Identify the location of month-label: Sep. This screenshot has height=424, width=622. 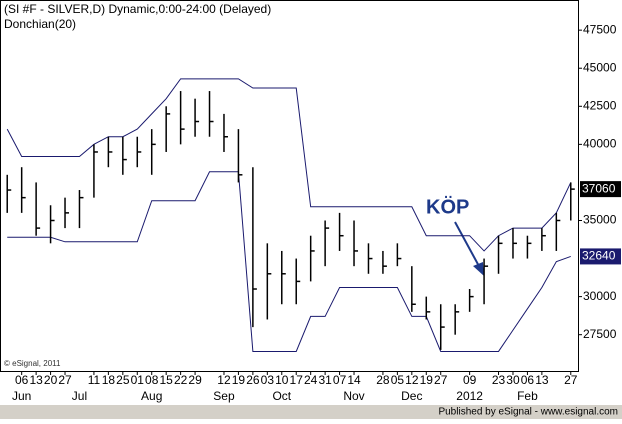
(224, 396).